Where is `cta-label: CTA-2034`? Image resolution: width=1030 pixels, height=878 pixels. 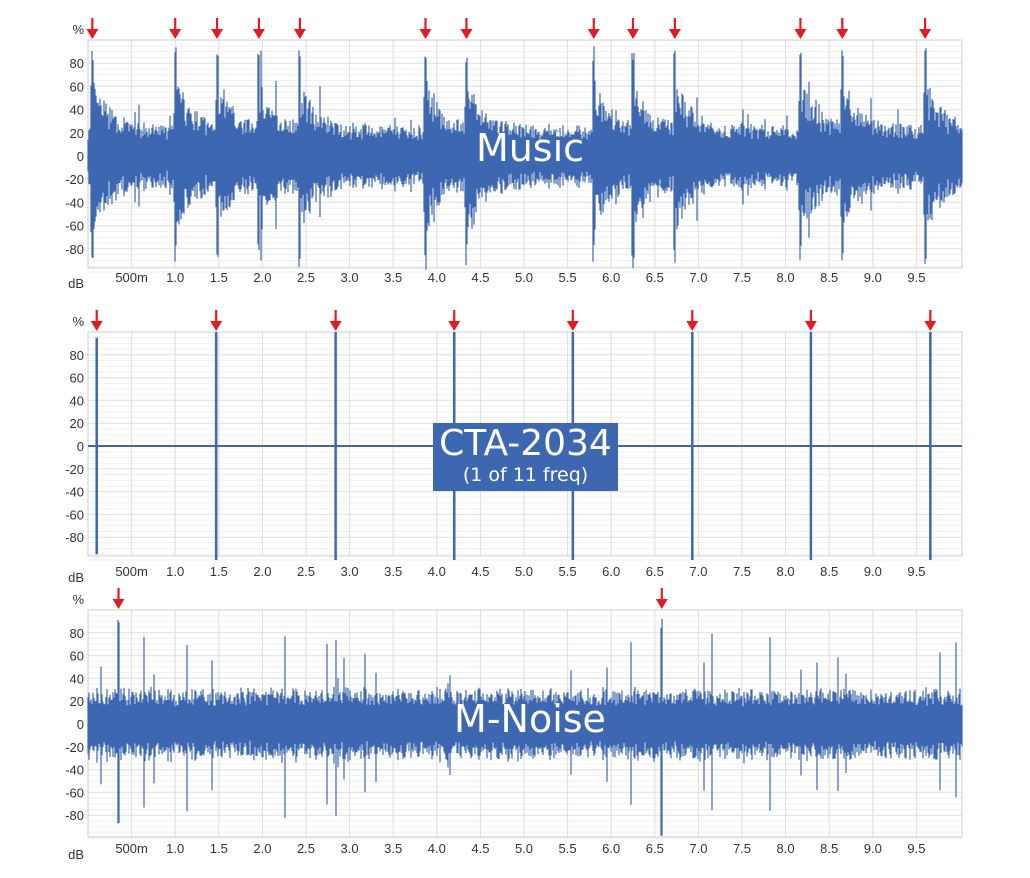 cta-label: CTA-2034 is located at coordinates (525, 443).